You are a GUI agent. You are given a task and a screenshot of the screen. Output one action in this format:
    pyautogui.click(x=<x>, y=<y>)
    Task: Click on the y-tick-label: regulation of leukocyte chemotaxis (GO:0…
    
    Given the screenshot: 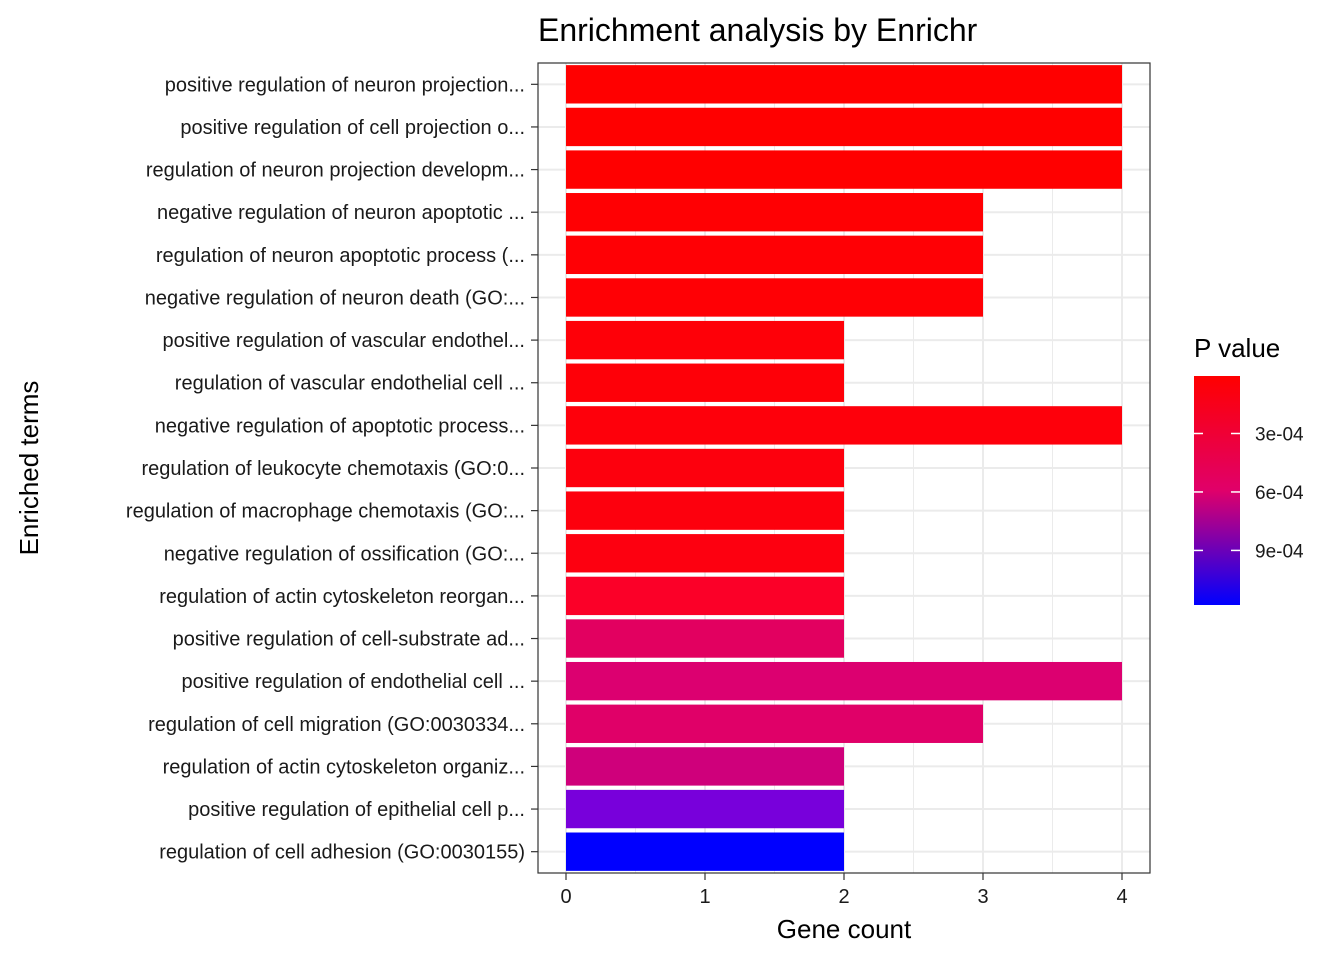 What is the action you would take?
    pyautogui.click(x=333, y=469)
    